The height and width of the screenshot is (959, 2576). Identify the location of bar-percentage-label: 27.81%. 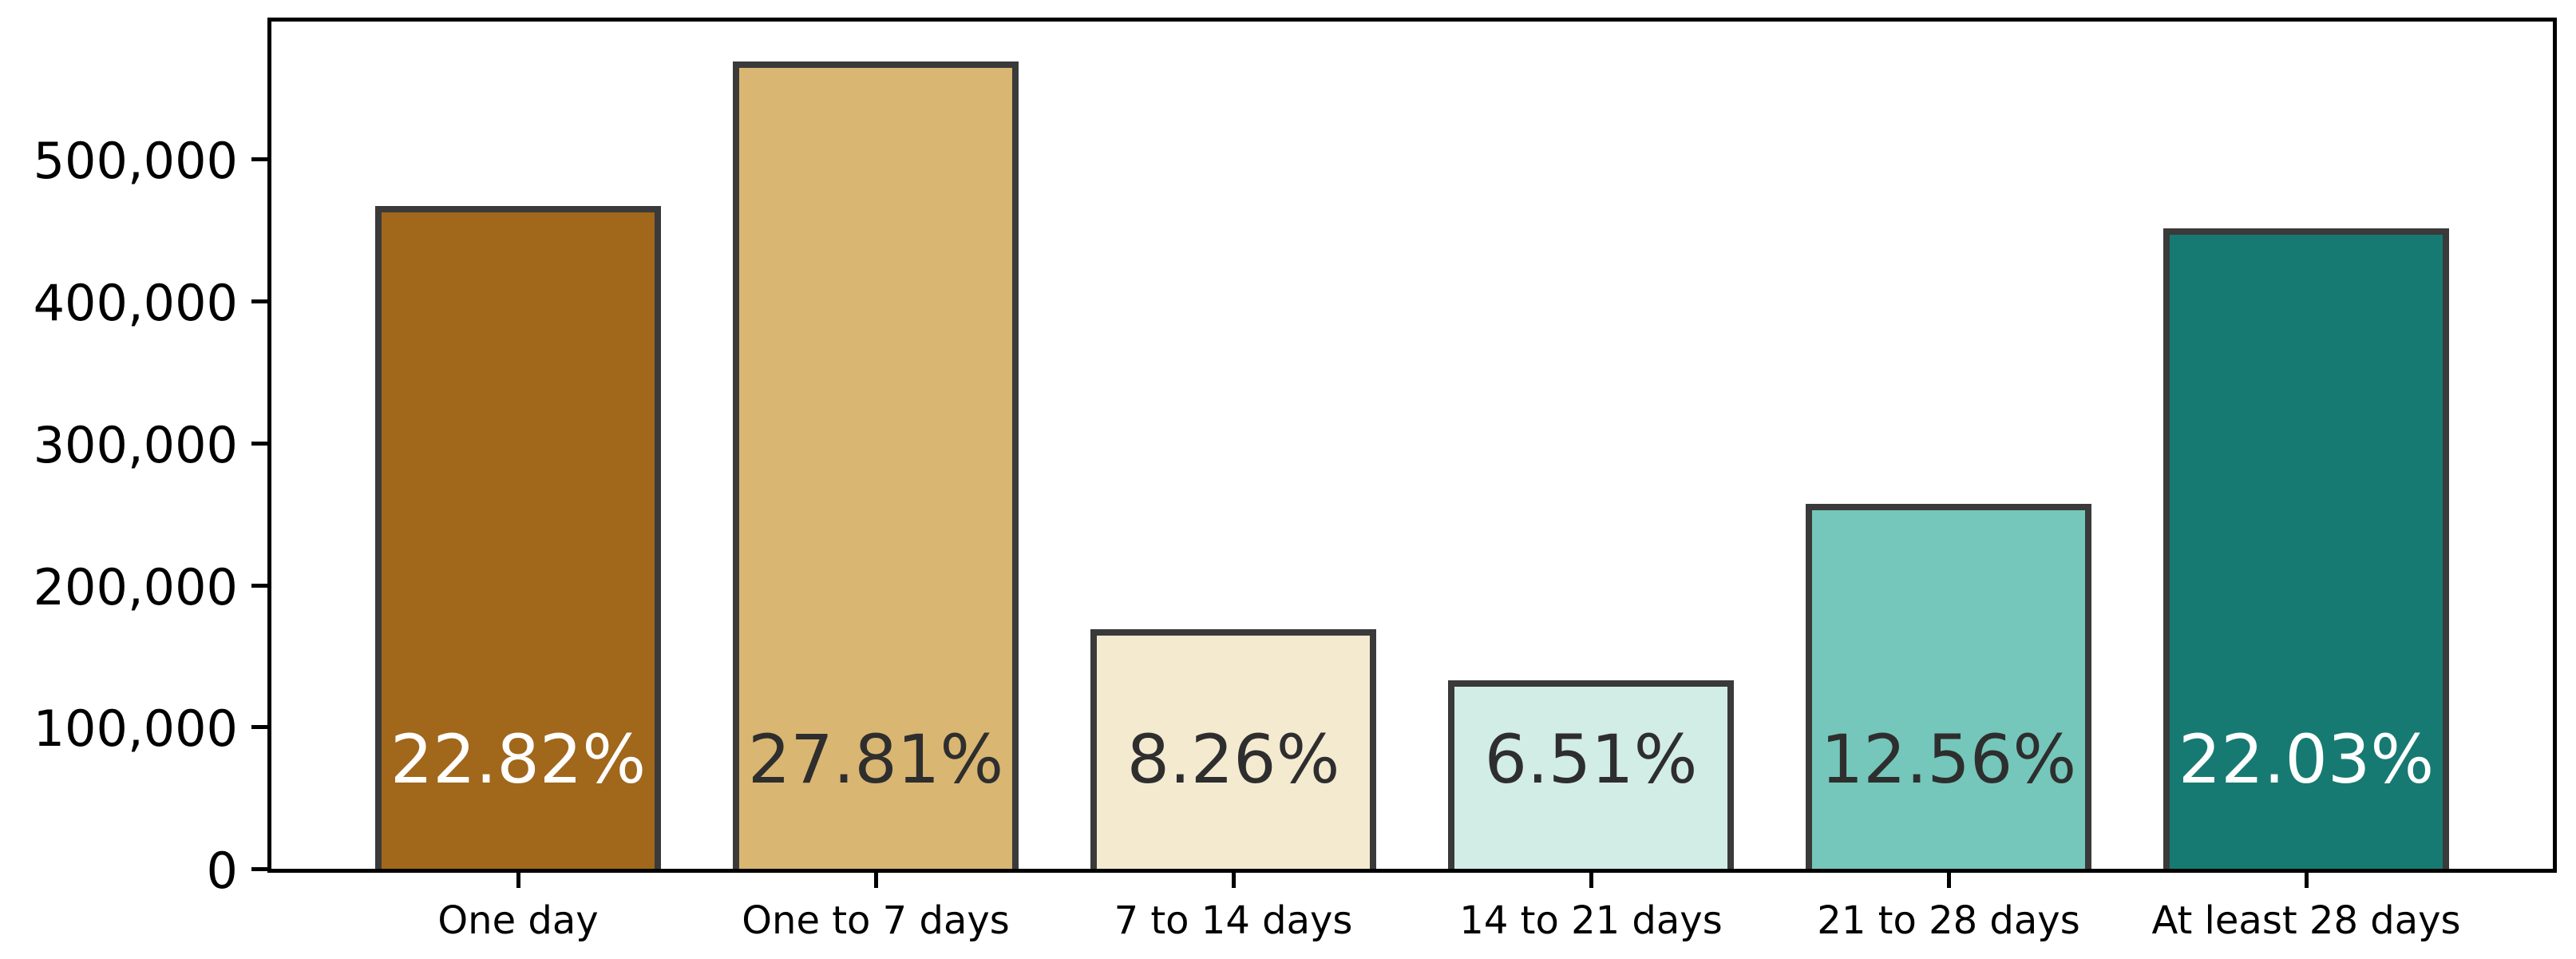
(875, 759).